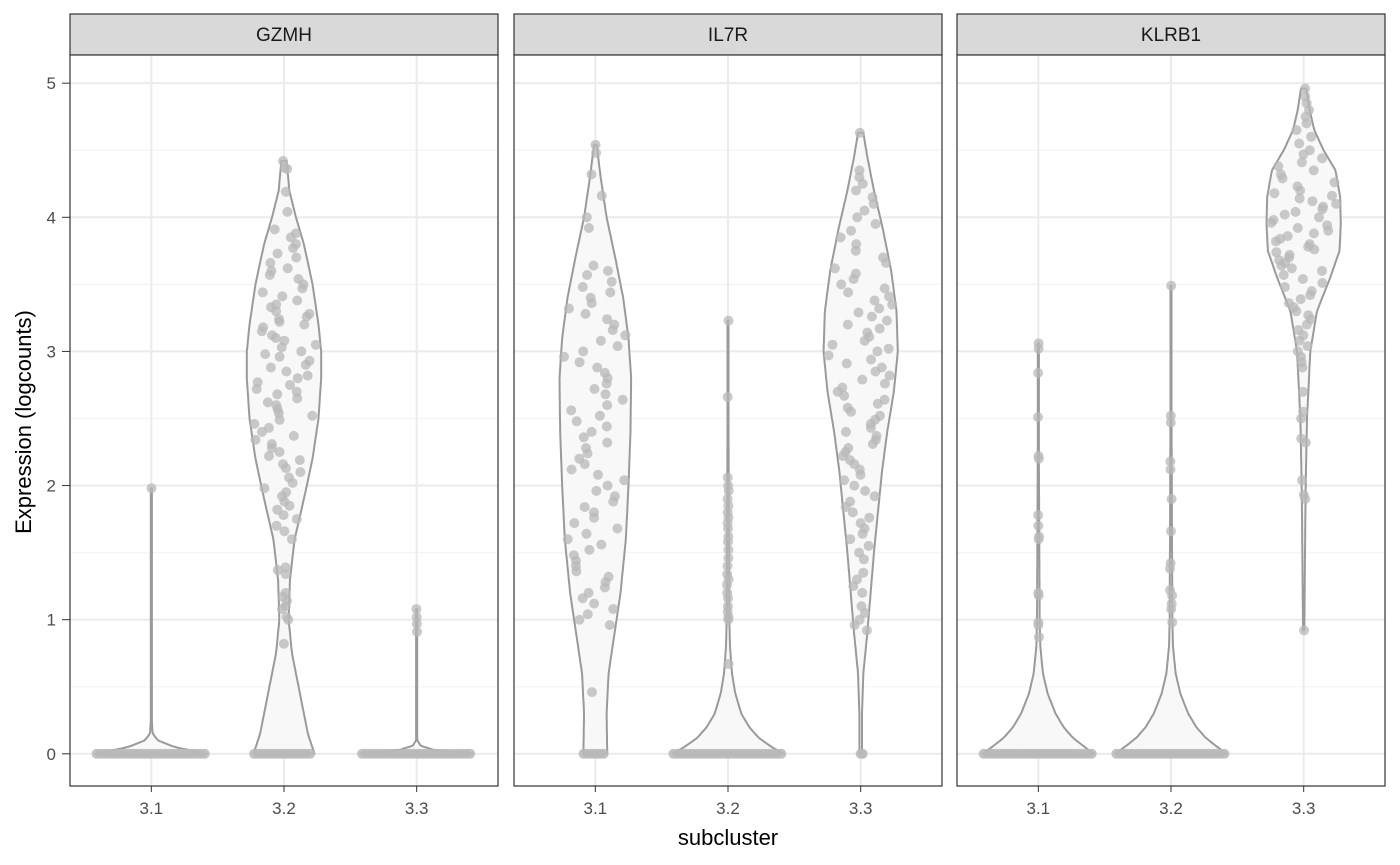 The image size is (1400, 865). I want to click on y-tick-label: 3, so click(51, 351).